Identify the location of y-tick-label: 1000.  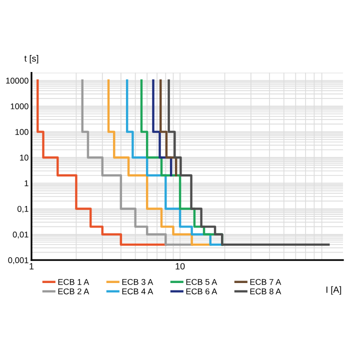
(19, 106).